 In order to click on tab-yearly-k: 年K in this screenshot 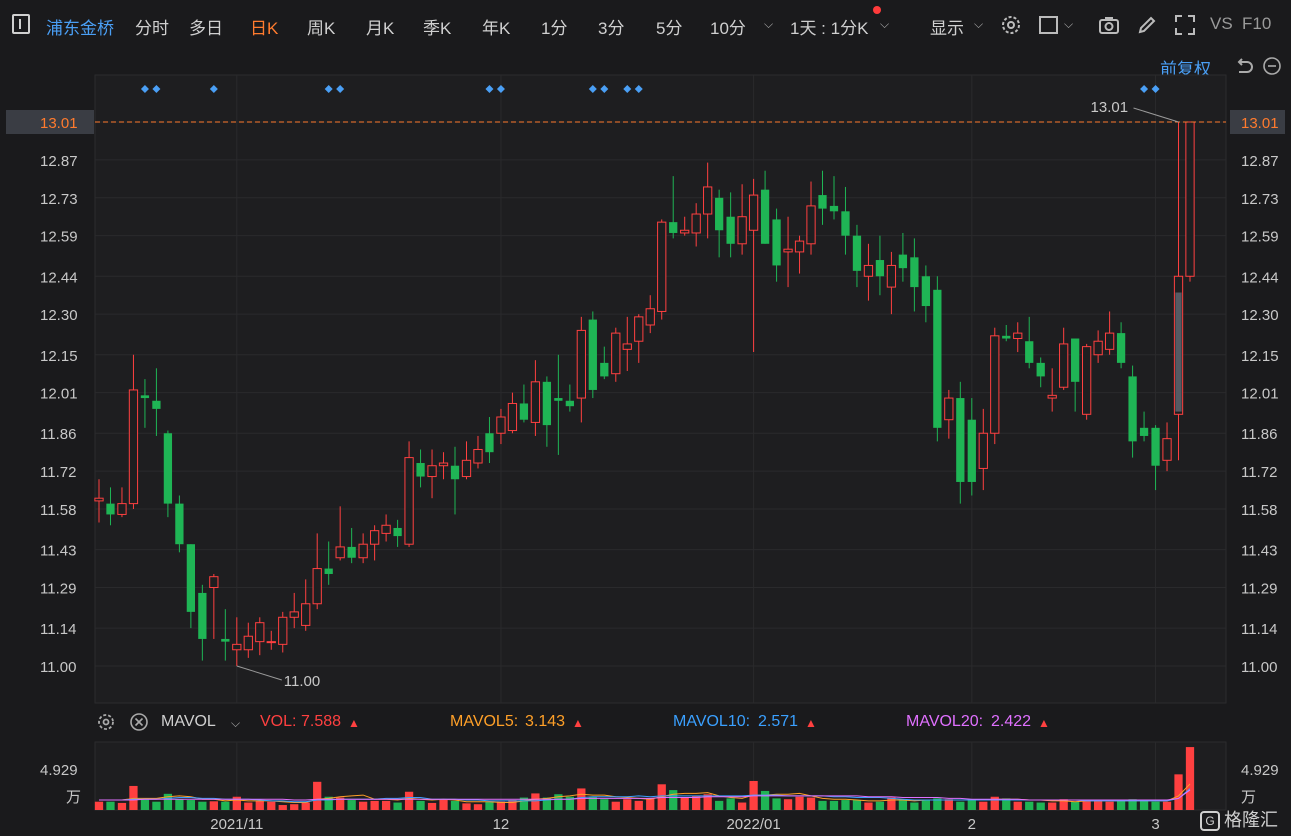, I will do `click(496, 28)`.